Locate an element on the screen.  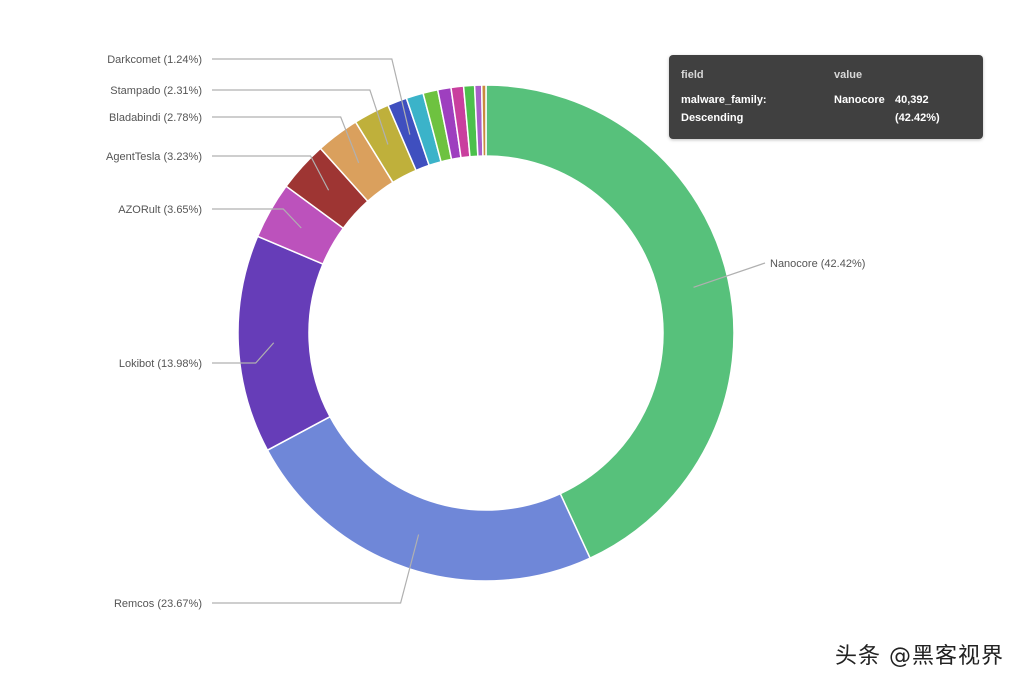
label-nanocore: Nanocore (42.42%) is located at coordinates (817, 264).